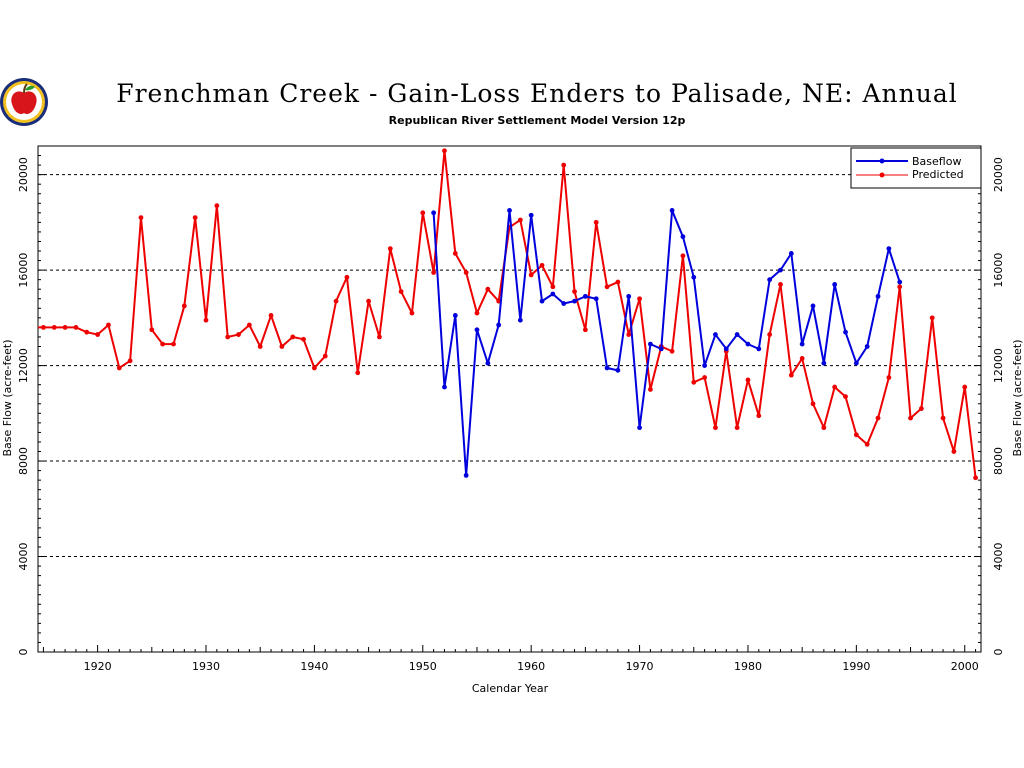 The width and height of the screenshot is (1024, 768). What do you see at coordinates (319, 362) in the screenshot?
I see `predicted-segment-1940` at bounding box center [319, 362].